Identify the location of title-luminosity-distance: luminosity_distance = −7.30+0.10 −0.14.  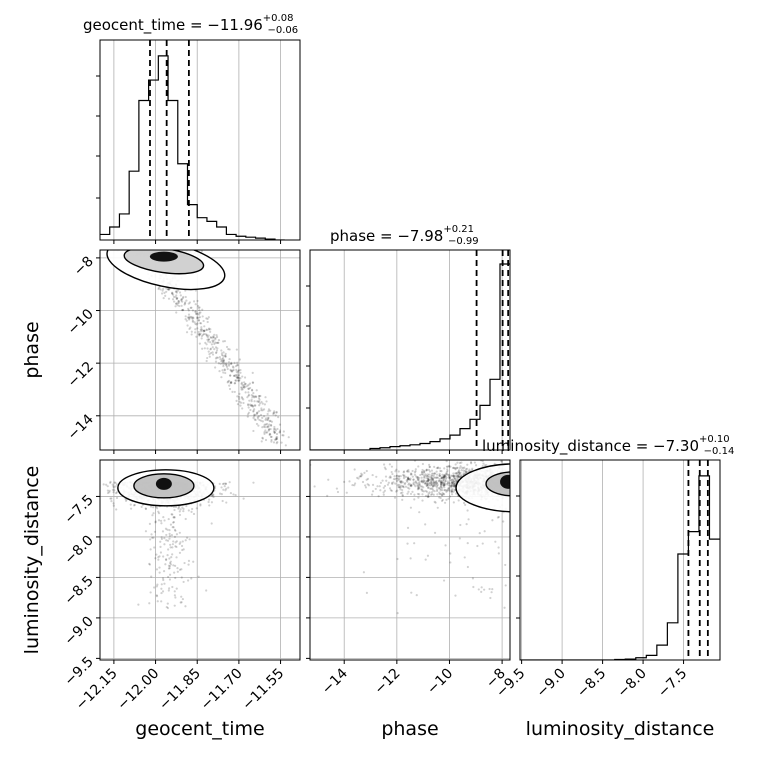
(608, 445).